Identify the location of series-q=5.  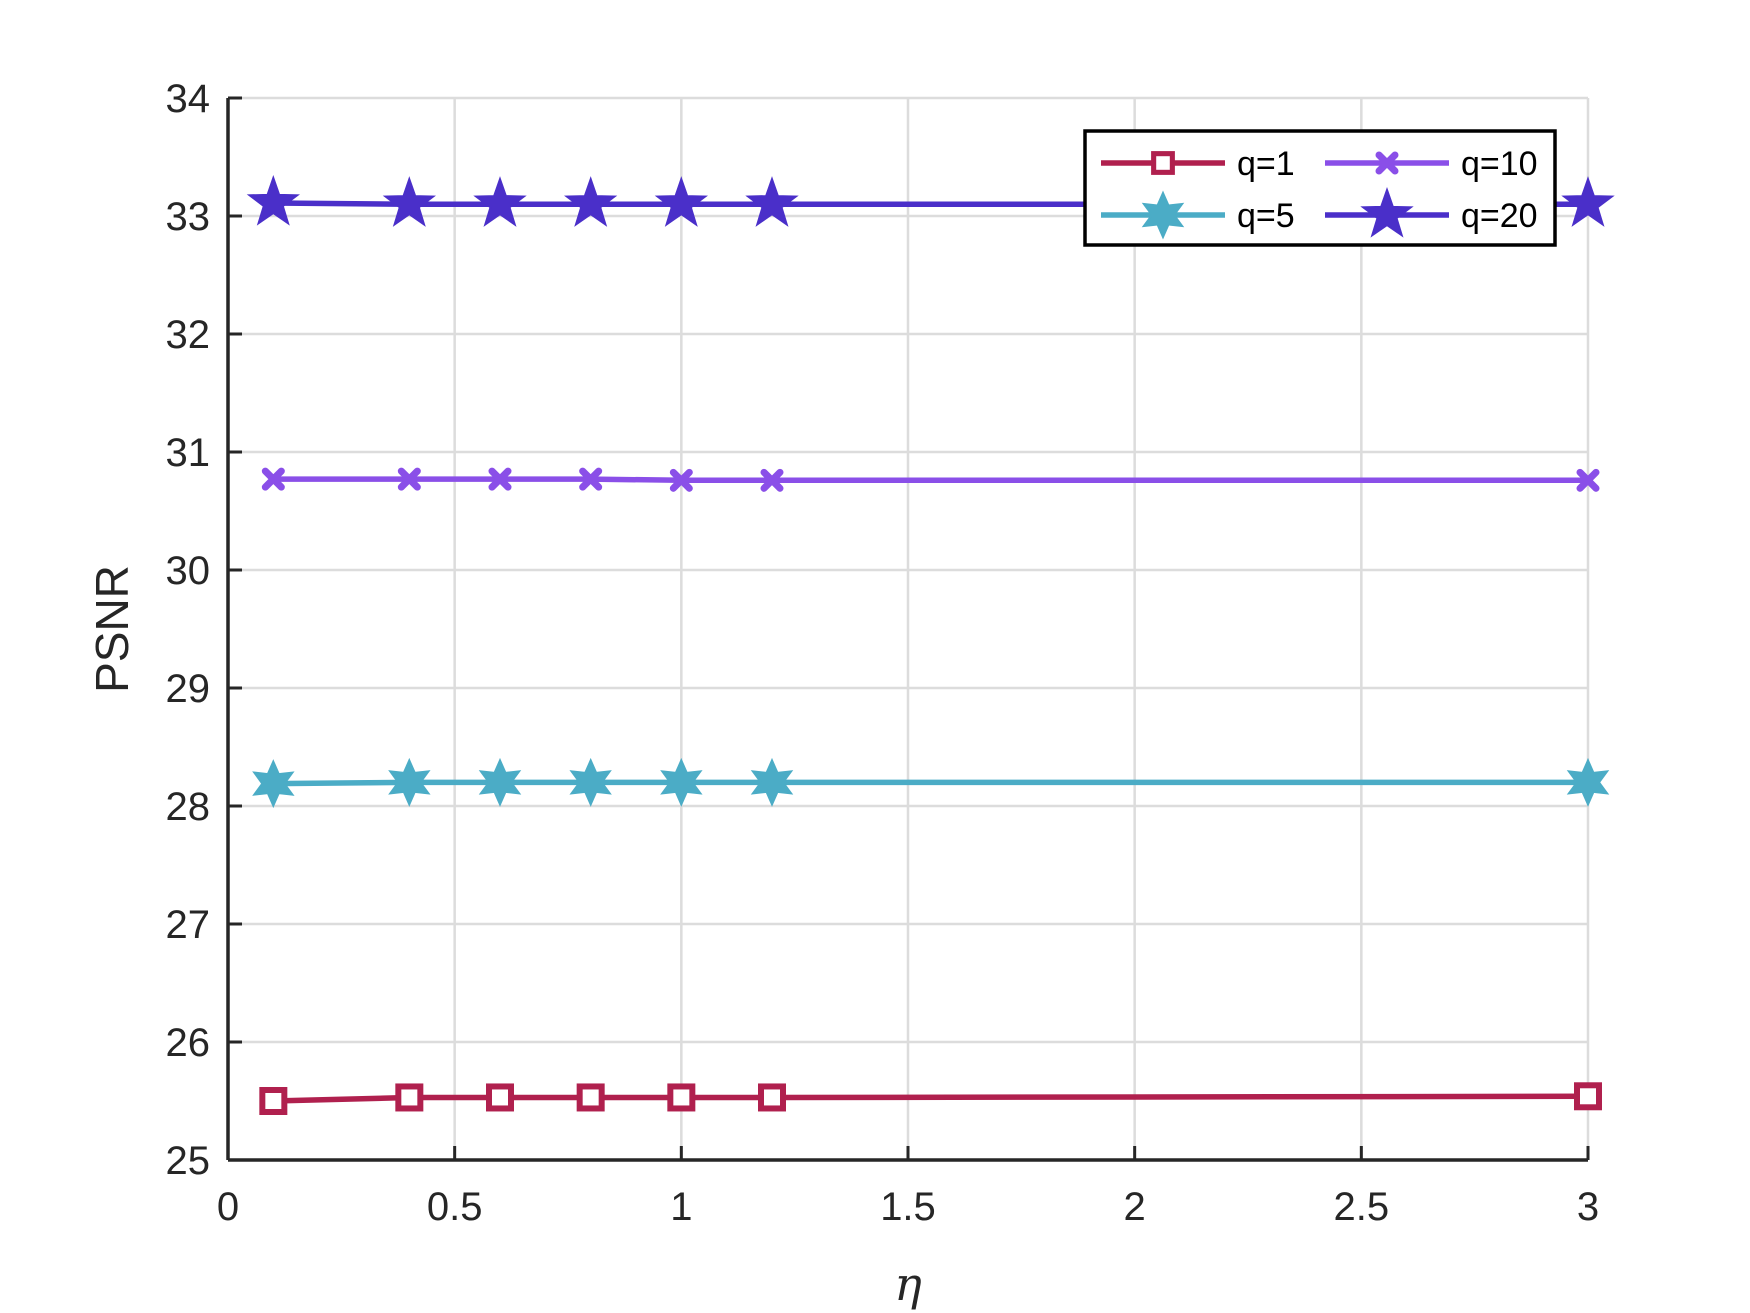
(931, 783).